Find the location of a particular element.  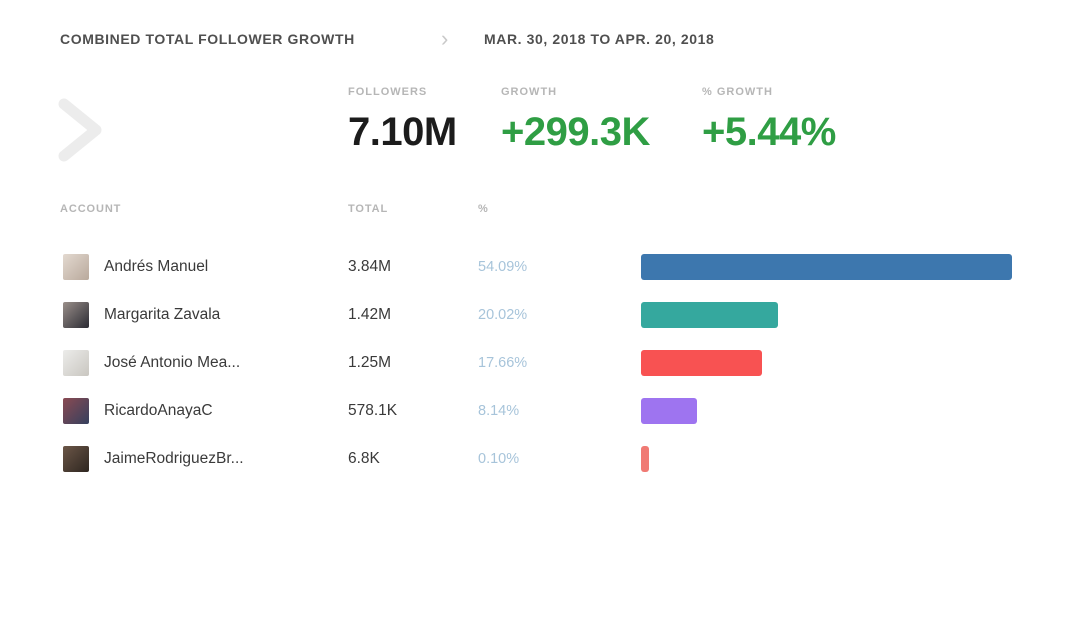

column-header-pct: % is located at coordinates (483, 209).